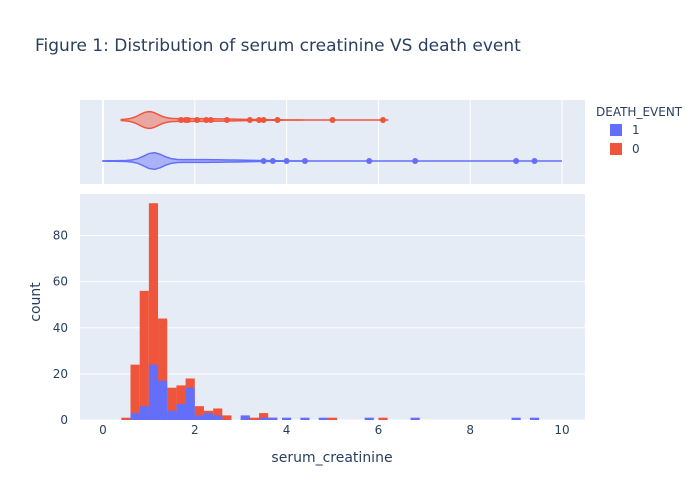 Image resolution: width=700 pixels, height=500 pixels. Describe the element at coordinates (379, 430) in the screenshot. I see `x-tick-label: 6` at that location.